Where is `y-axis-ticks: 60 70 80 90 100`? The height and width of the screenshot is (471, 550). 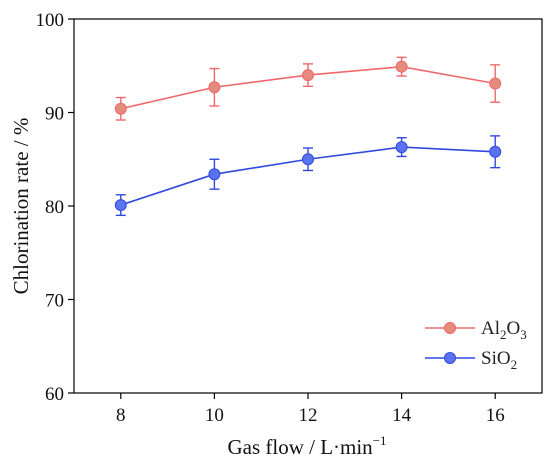 y-axis-ticks: 60 70 80 90 100 is located at coordinates (55, 207).